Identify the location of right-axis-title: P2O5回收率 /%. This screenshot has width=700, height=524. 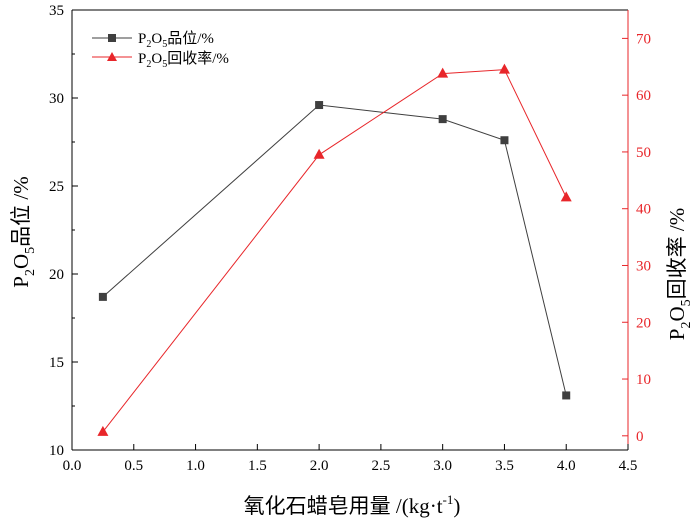
(679, 274).